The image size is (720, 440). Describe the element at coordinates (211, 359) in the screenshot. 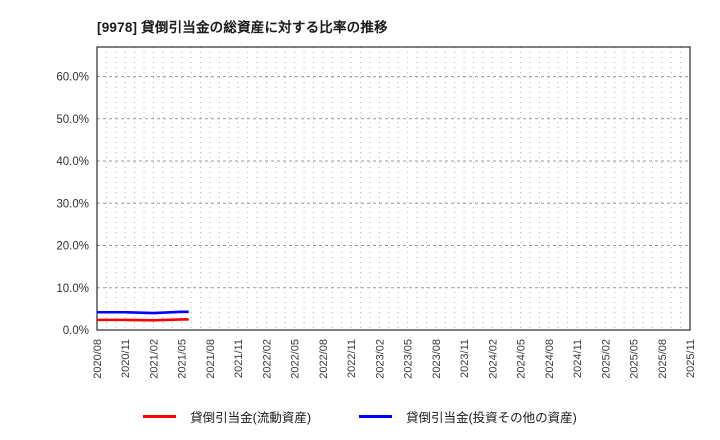

I see `x-tick-label: 2021/08` at that location.